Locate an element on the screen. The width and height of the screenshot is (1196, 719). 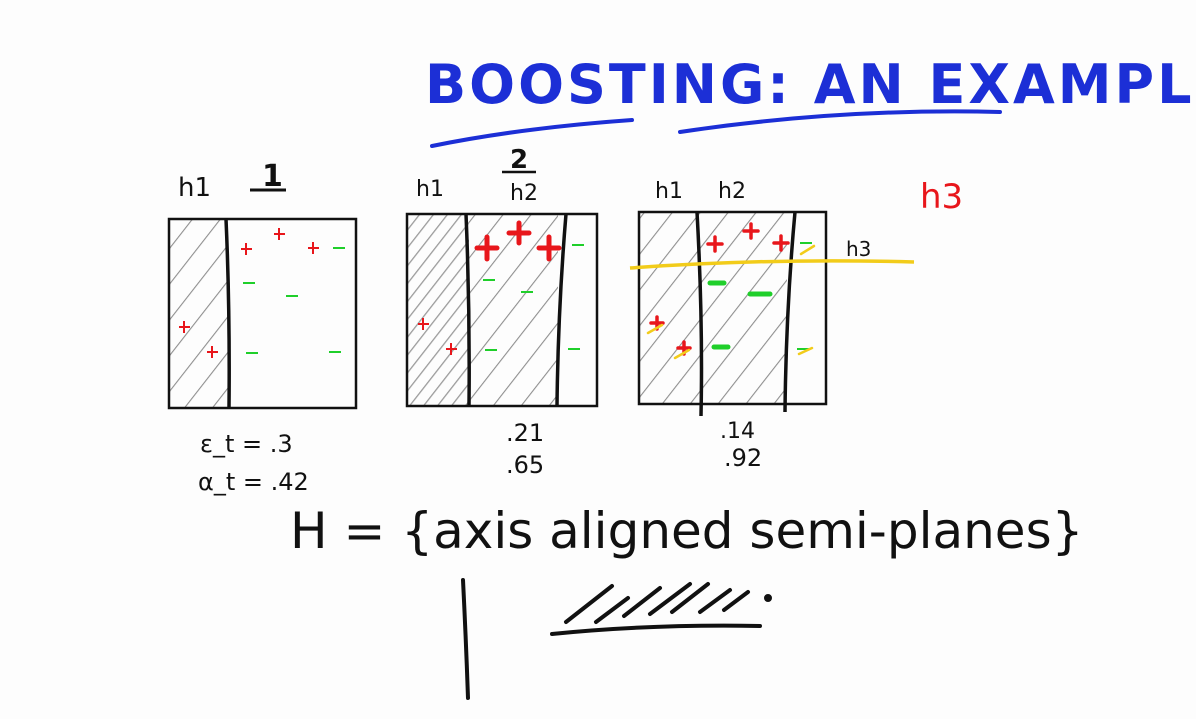
panel-3-error: .14 is located at coordinates (737, 431).